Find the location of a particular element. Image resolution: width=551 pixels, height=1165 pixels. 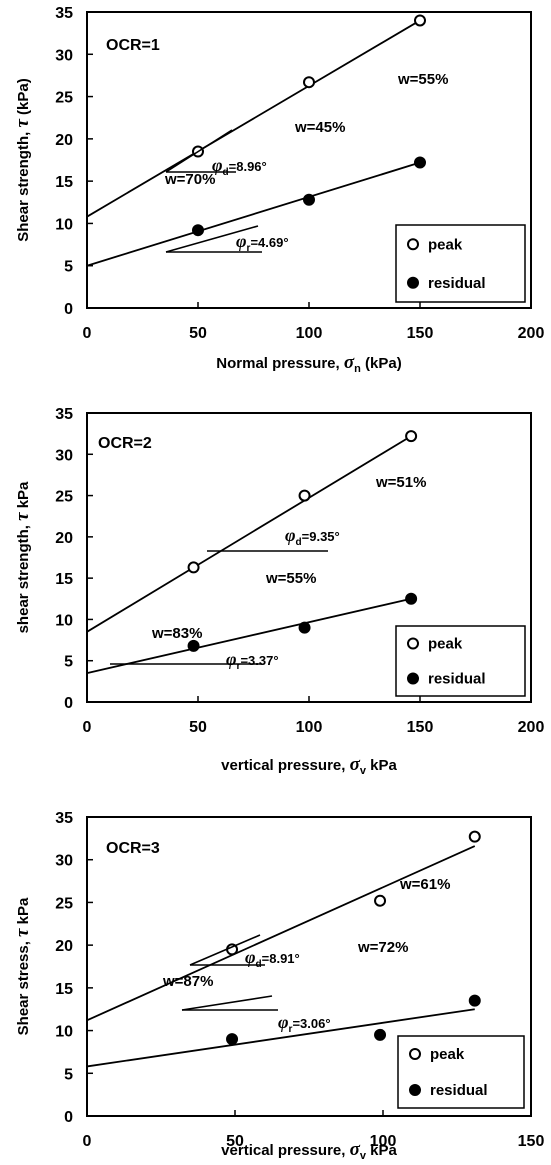

residual-legend-marker is located at coordinates (413, 678).